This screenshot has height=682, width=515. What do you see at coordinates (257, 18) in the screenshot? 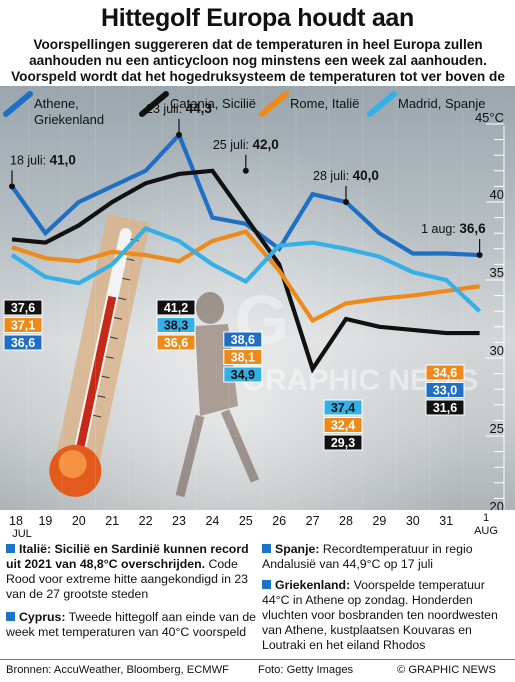
I see `page-title: Hittegolf Europa houdt aan` at bounding box center [257, 18].